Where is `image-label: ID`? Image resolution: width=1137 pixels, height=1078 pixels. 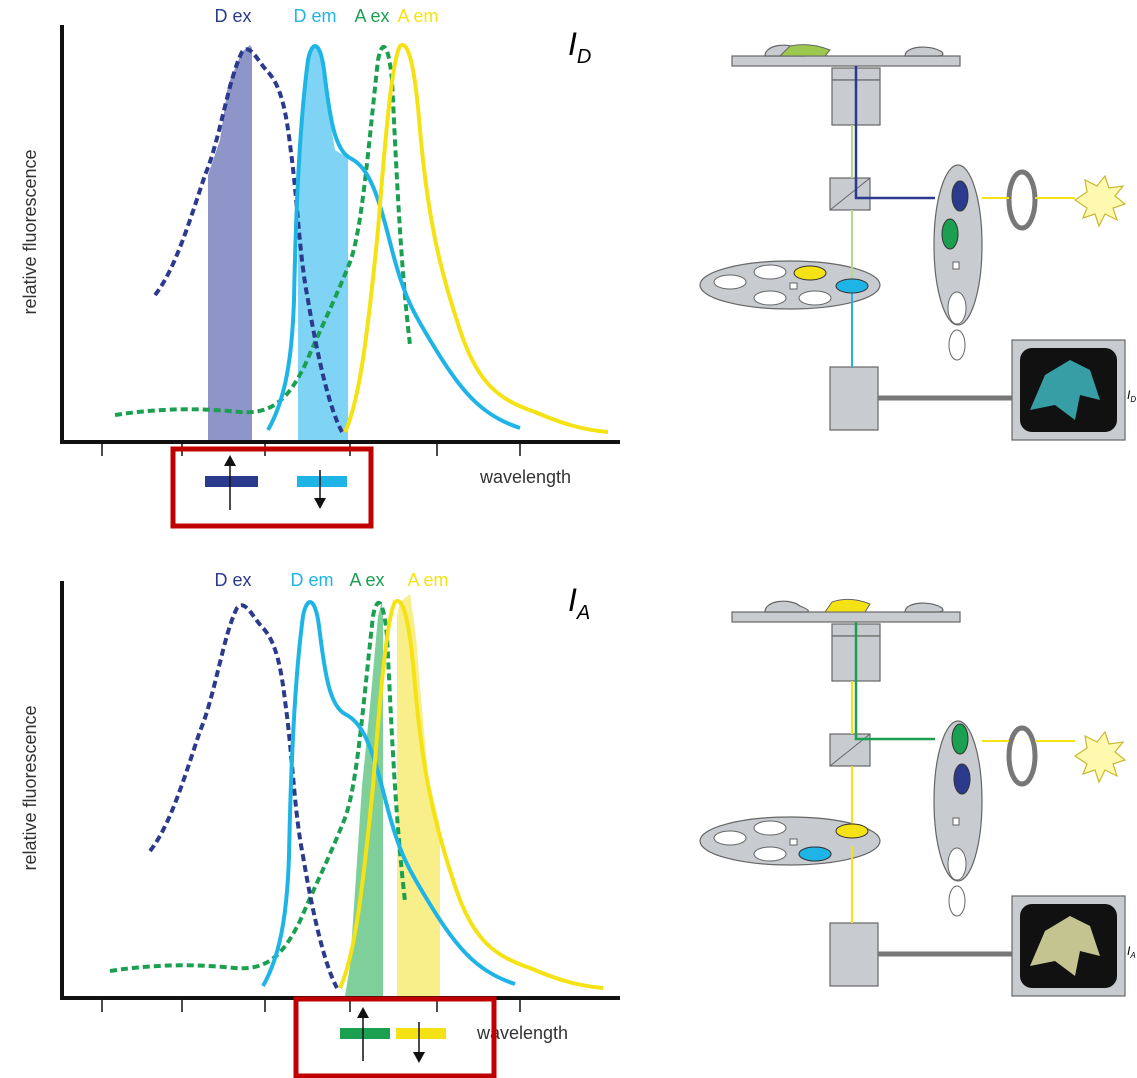
image-label: ID is located at coordinates (1131, 396).